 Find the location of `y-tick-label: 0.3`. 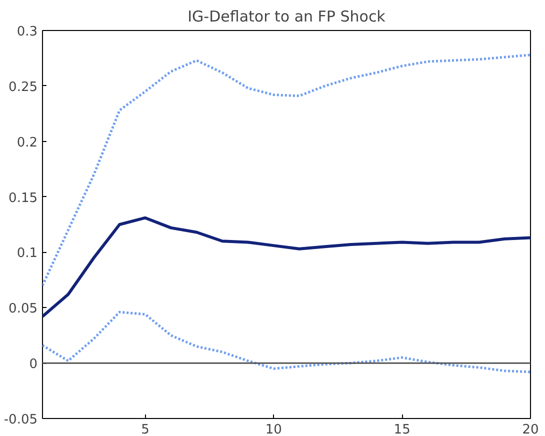

y-tick-label: 0.3 is located at coordinates (27, 32).